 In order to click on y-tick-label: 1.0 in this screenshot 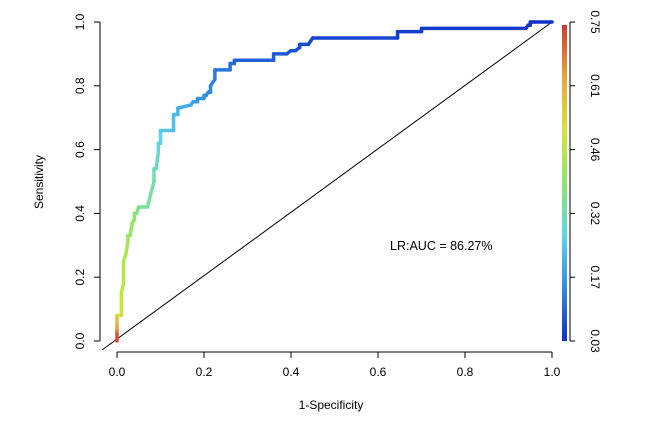, I will do `click(80, 21)`.